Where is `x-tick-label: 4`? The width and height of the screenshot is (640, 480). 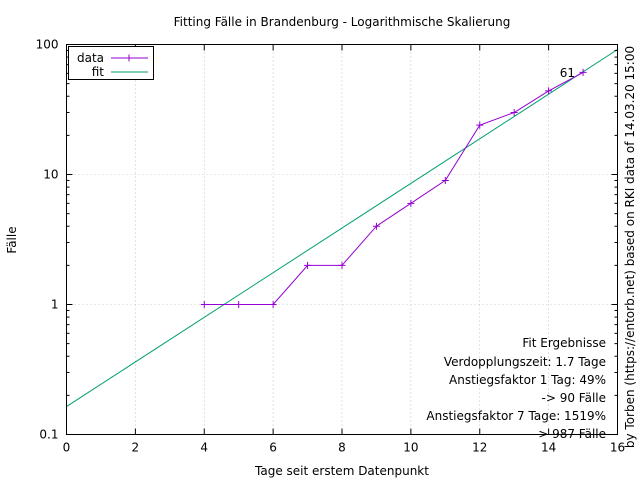 x-tick-label: 4 is located at coordinates (204, 448).